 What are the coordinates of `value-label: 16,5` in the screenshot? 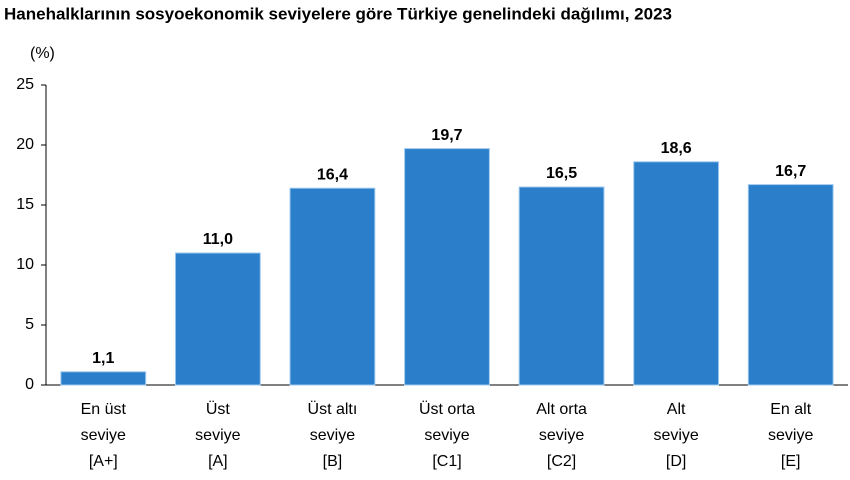 It's located at (561, 173).